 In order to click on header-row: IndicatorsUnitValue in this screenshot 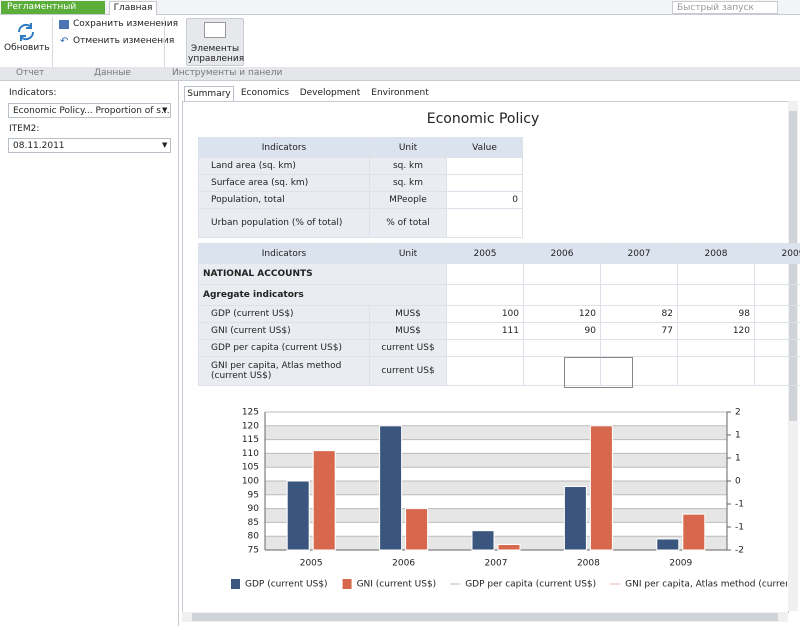, I will do `click(361, 148)`.